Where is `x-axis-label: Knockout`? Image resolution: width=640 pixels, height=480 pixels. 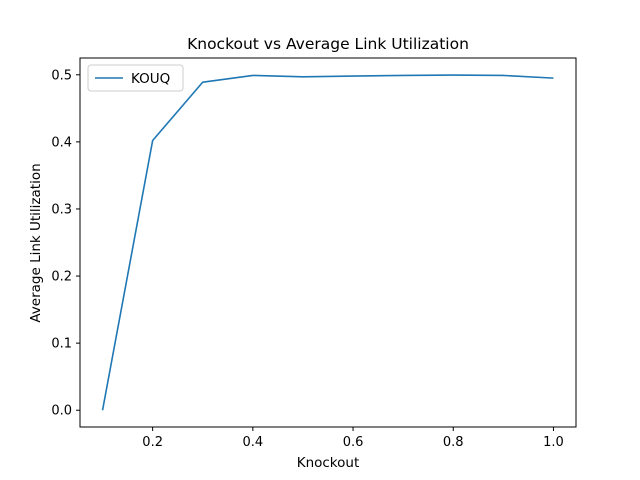 x-axis-label: Knockout is located at coordinates (328, 463).